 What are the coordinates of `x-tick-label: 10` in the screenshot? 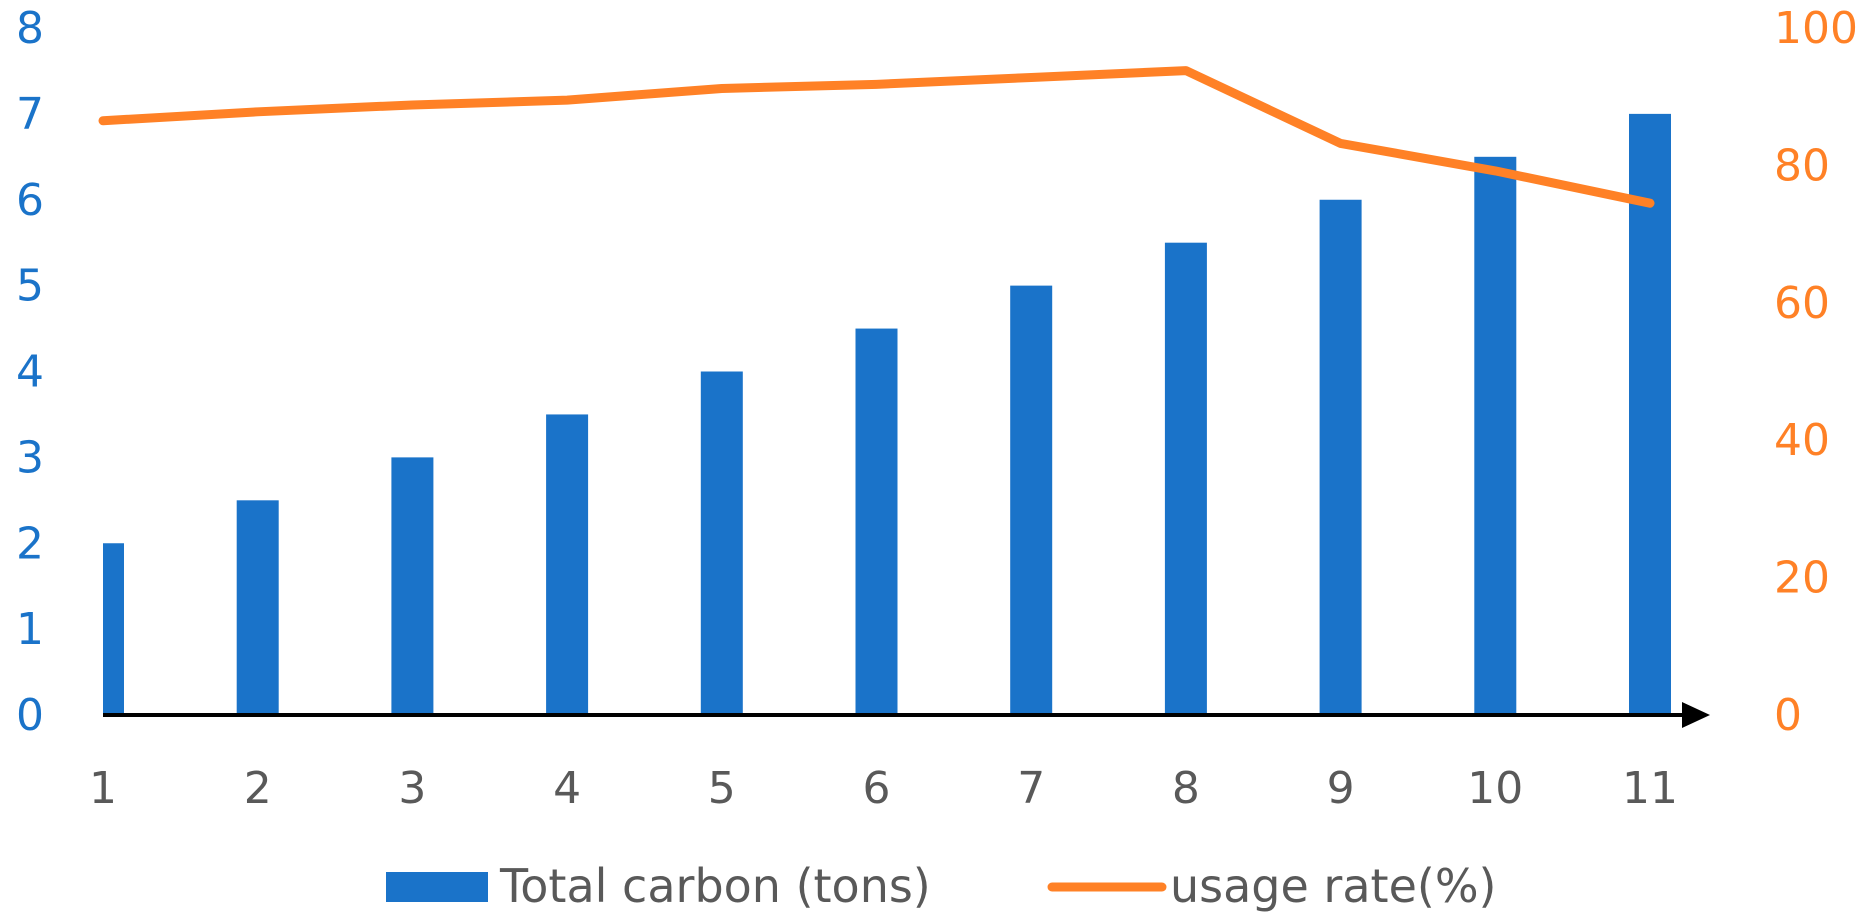 It's located at (1495, 788).